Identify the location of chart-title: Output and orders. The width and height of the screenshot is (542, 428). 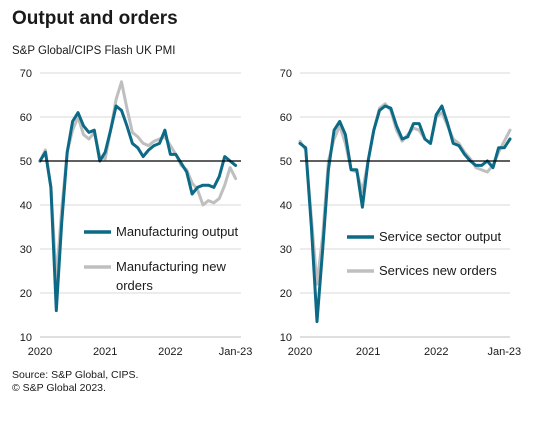
(95, 18).